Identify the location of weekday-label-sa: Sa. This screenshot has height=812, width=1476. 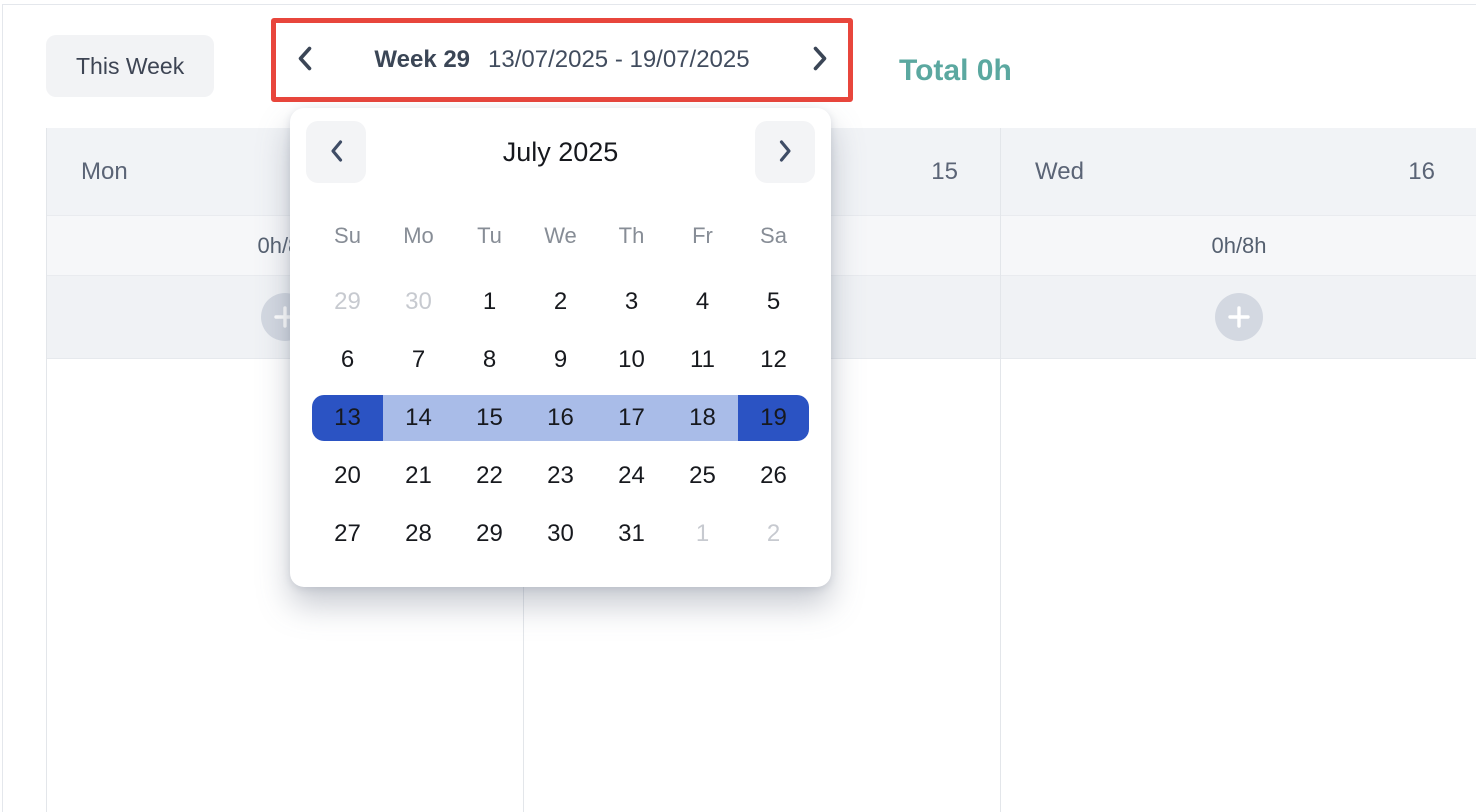
(773, 235).